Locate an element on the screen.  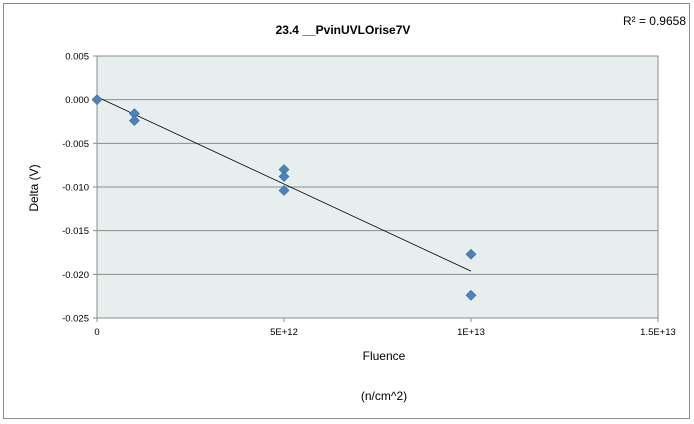
y-tick-label: -0.015 is located at coordinates (75, 231).